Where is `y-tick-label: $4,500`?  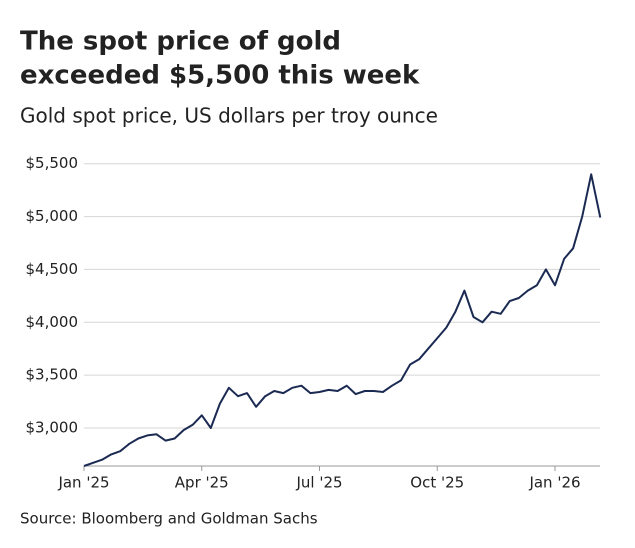
y-tick-label: $4,500 is located at coordinates (52, 269).